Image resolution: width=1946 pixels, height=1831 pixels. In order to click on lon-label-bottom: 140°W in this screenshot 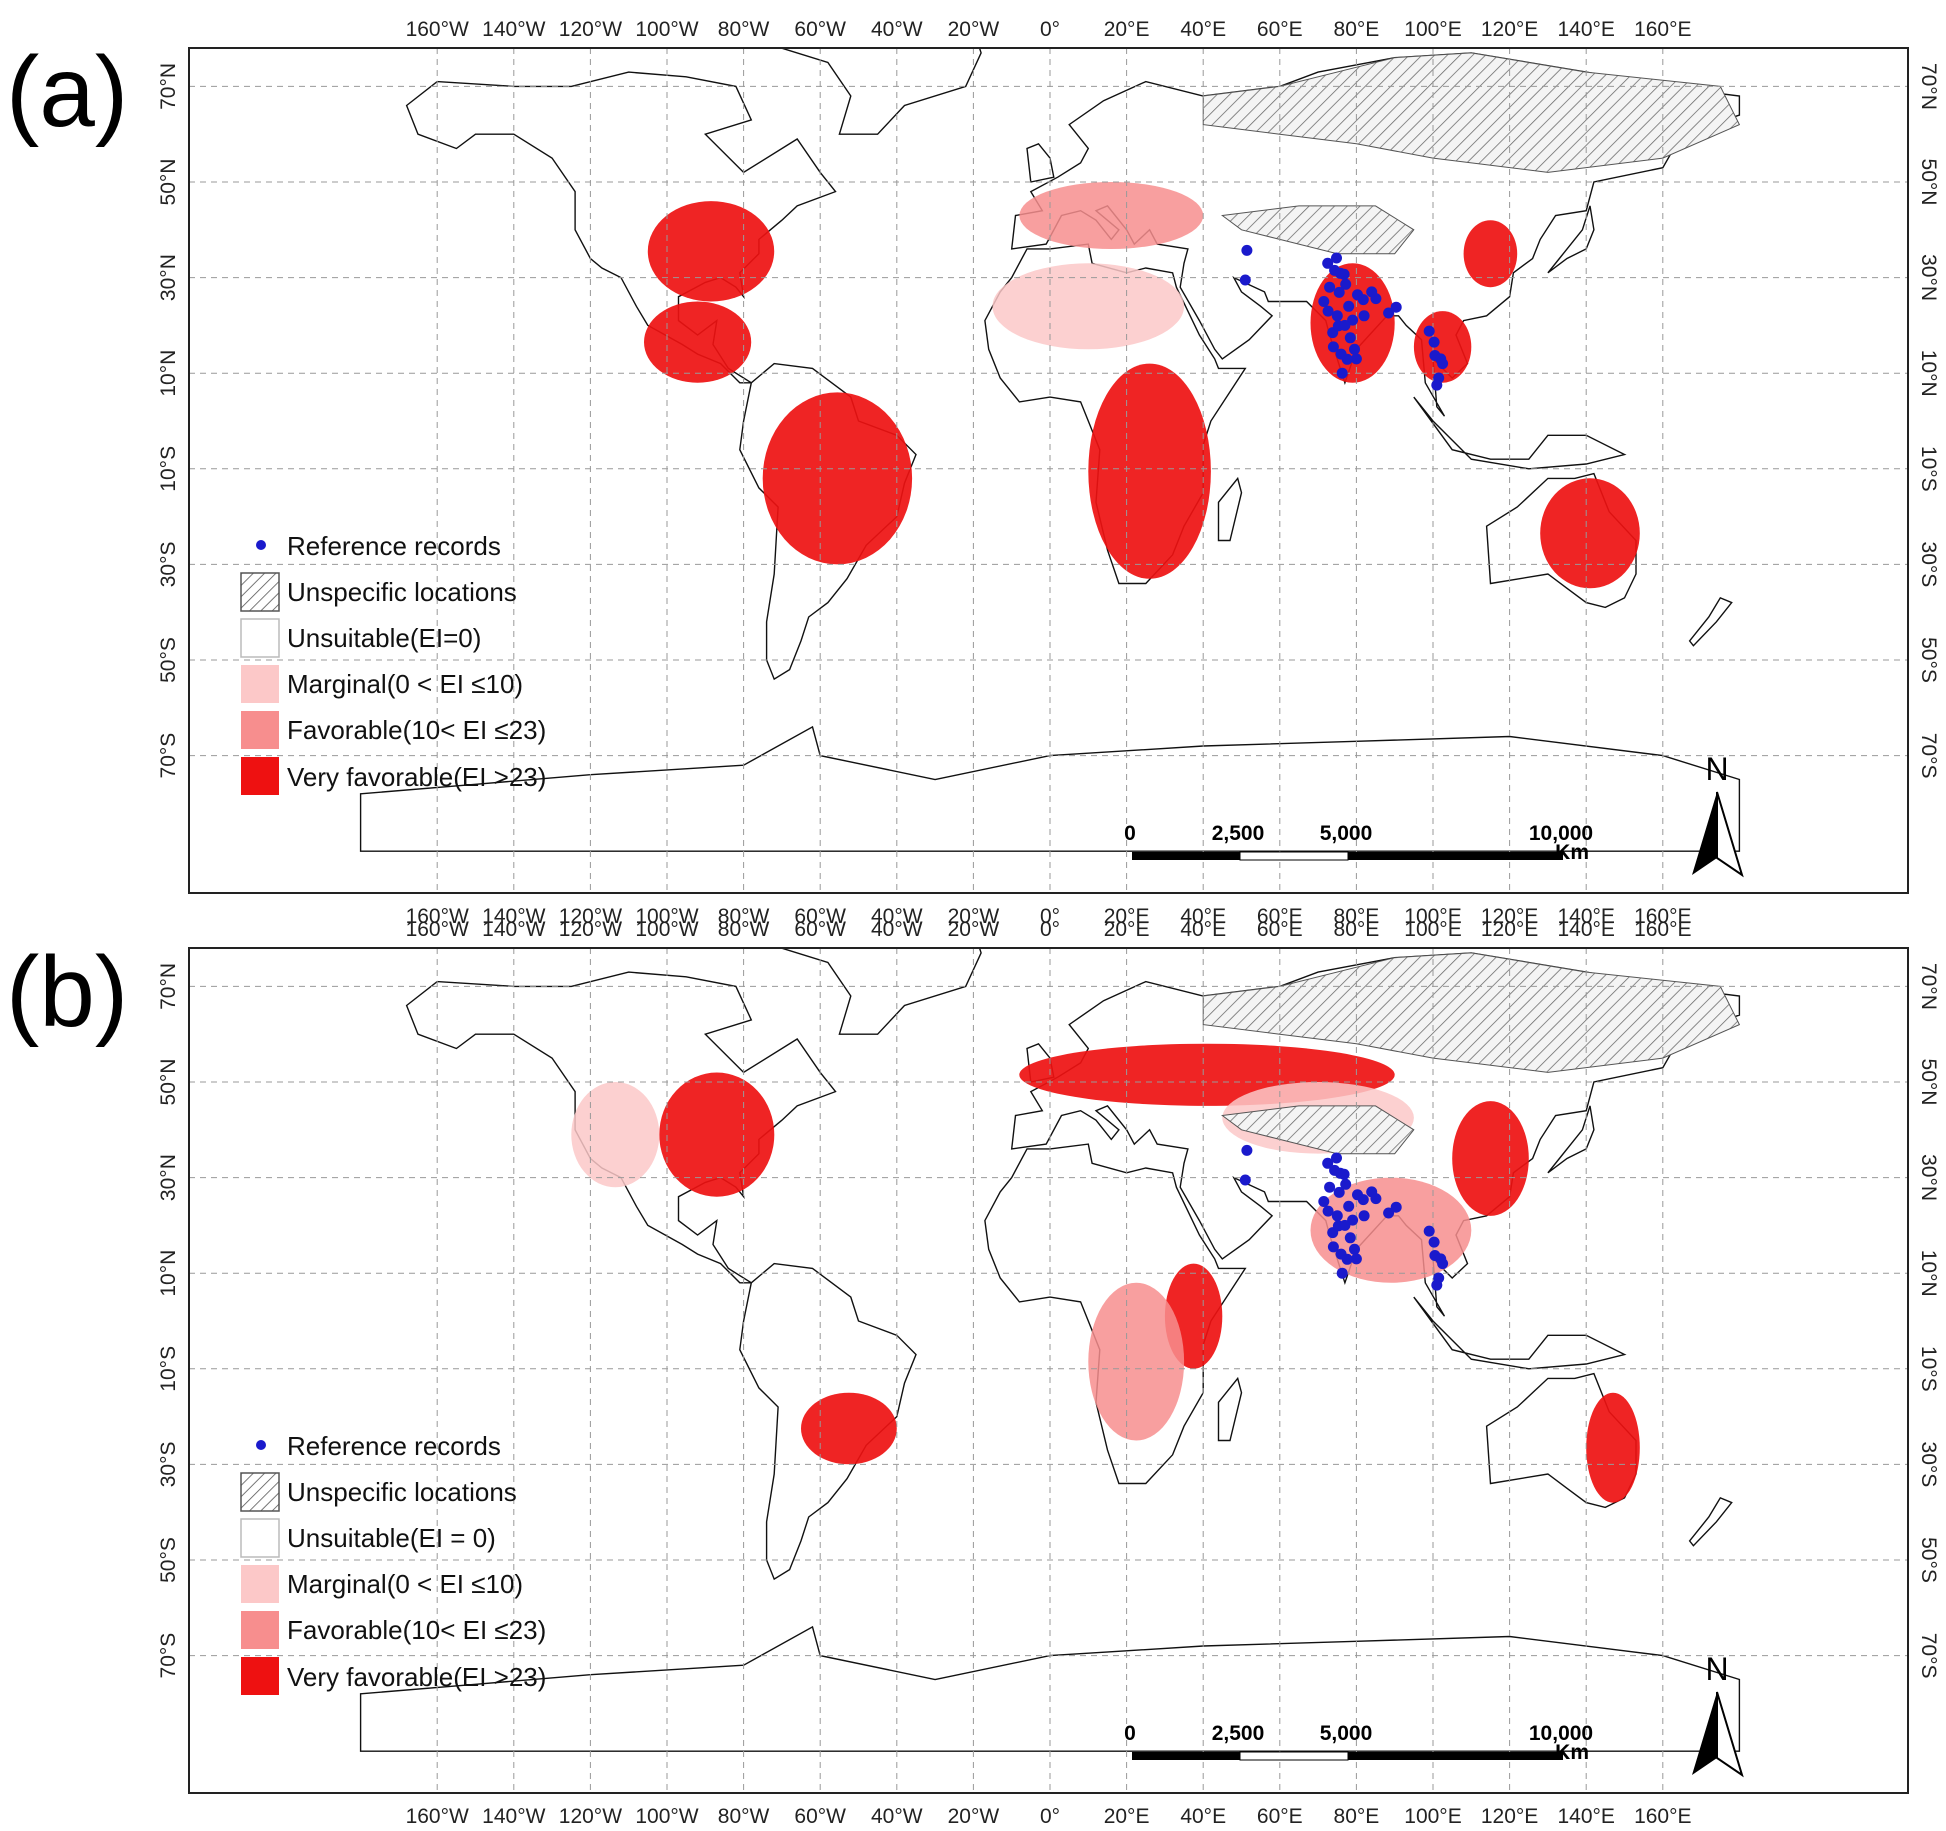, I will do `click(513, 1816)`.